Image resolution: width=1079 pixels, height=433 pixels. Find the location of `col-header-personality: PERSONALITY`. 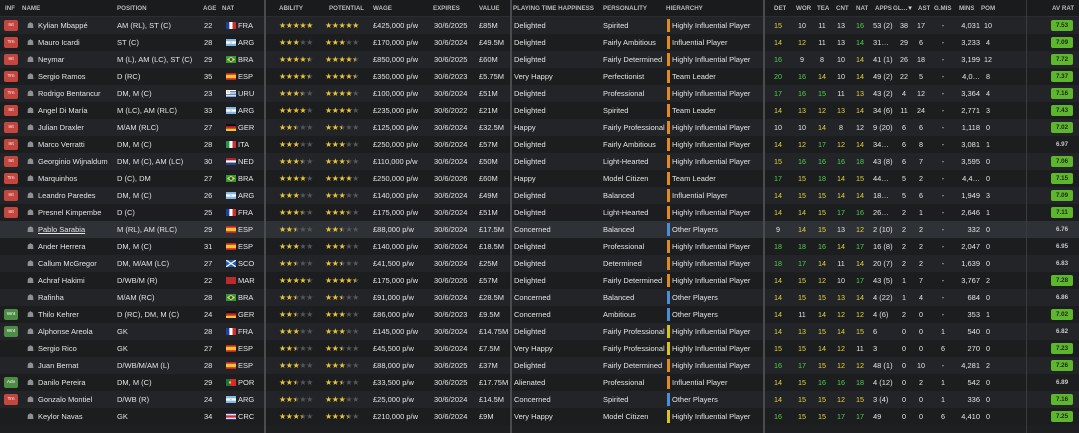

col-header-personality: PERSONALITY is located at coordinates (625, 8).